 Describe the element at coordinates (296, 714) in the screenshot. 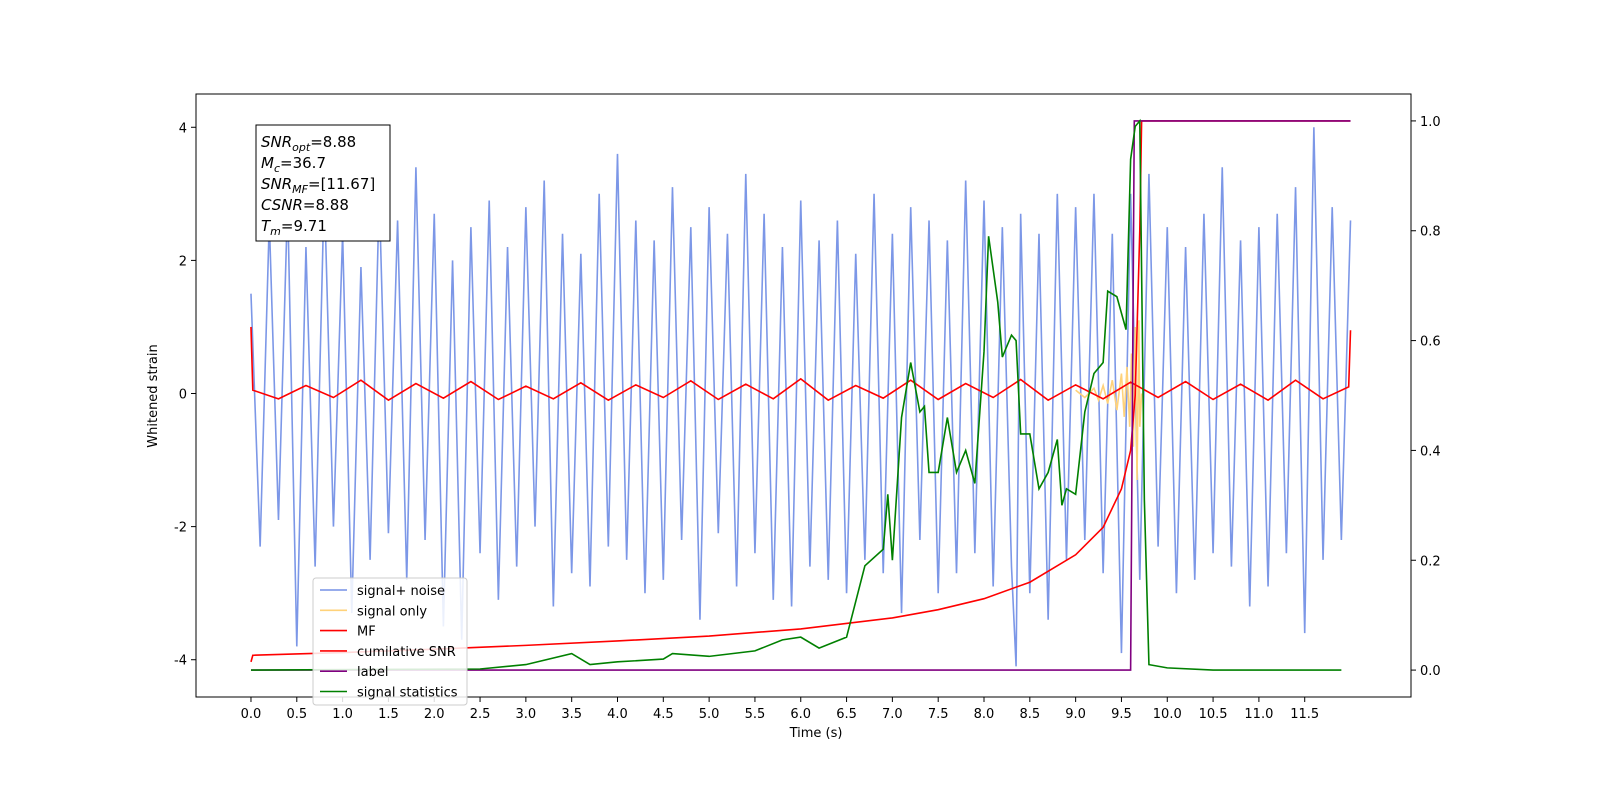

I see `x-tick-label: 0.5` at that location.